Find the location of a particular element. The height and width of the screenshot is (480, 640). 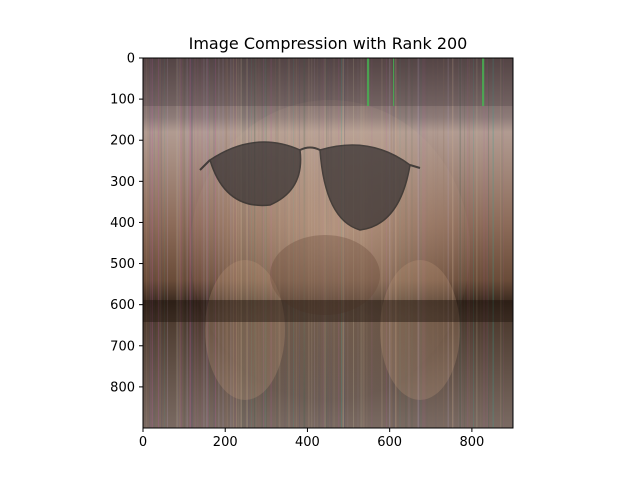

dog-nose is located at coordinates (325, 275).